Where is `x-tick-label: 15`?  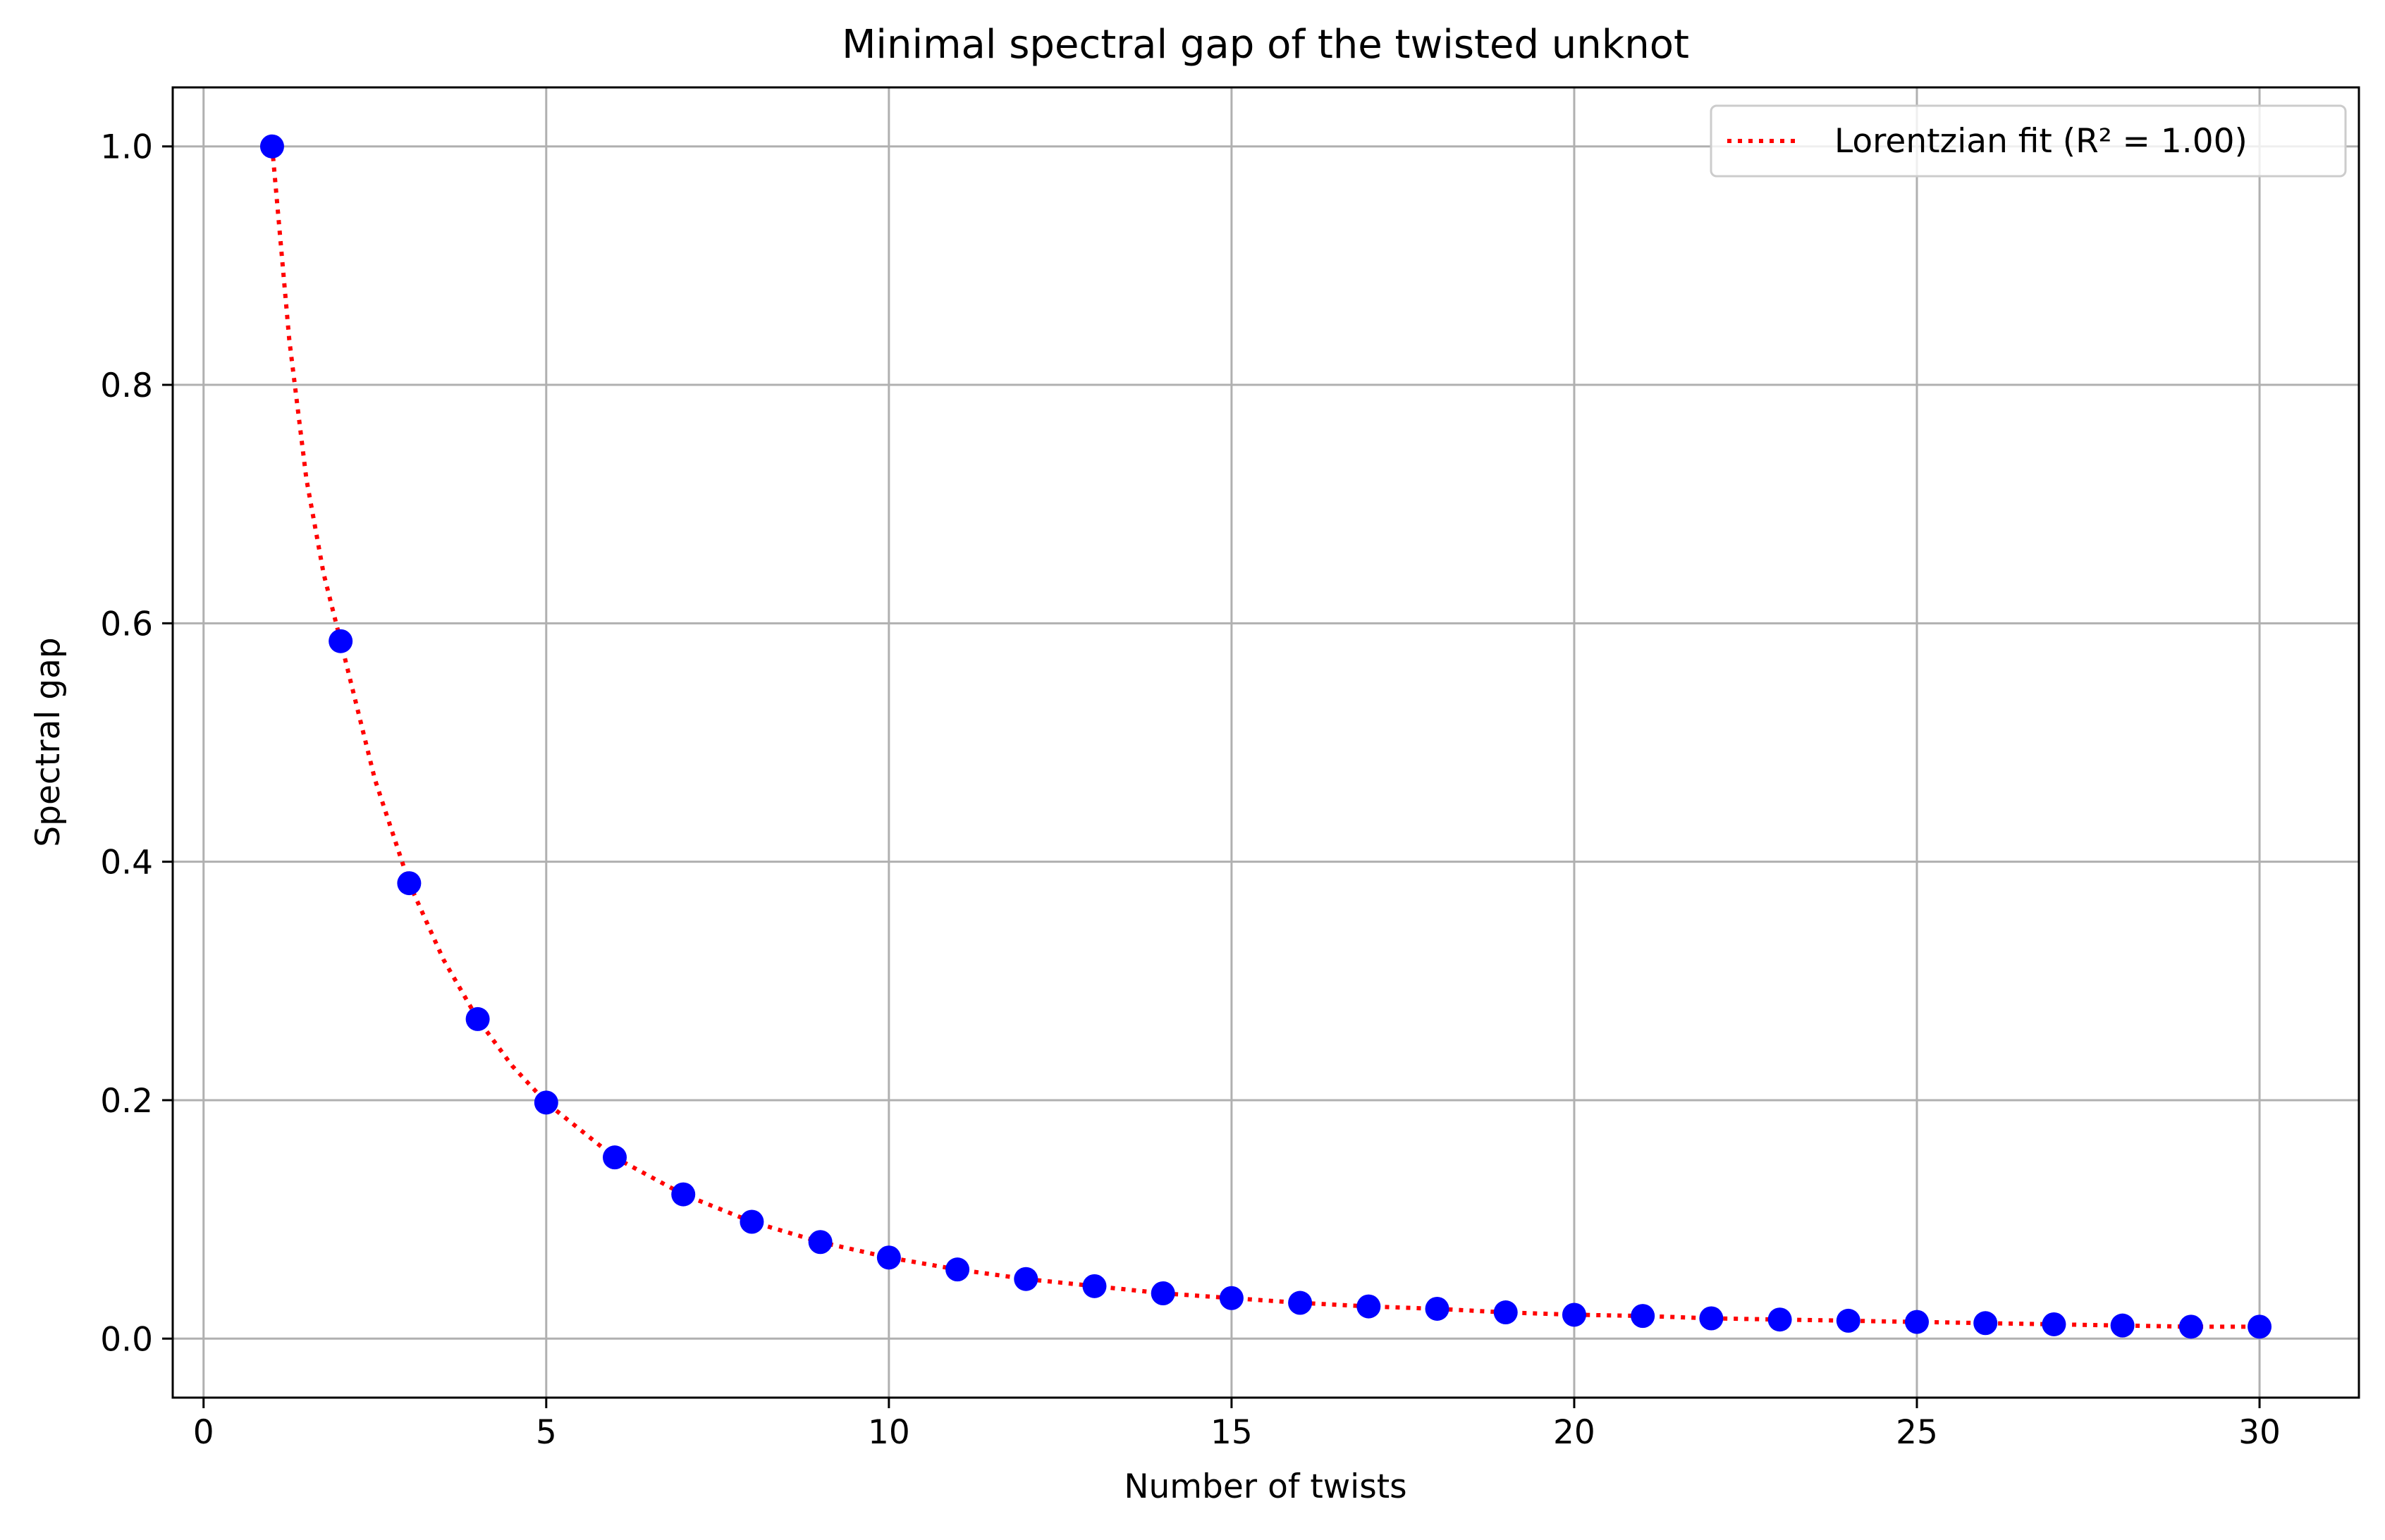
x-tick-label: 15 is located at coordinates (1231, 1432).